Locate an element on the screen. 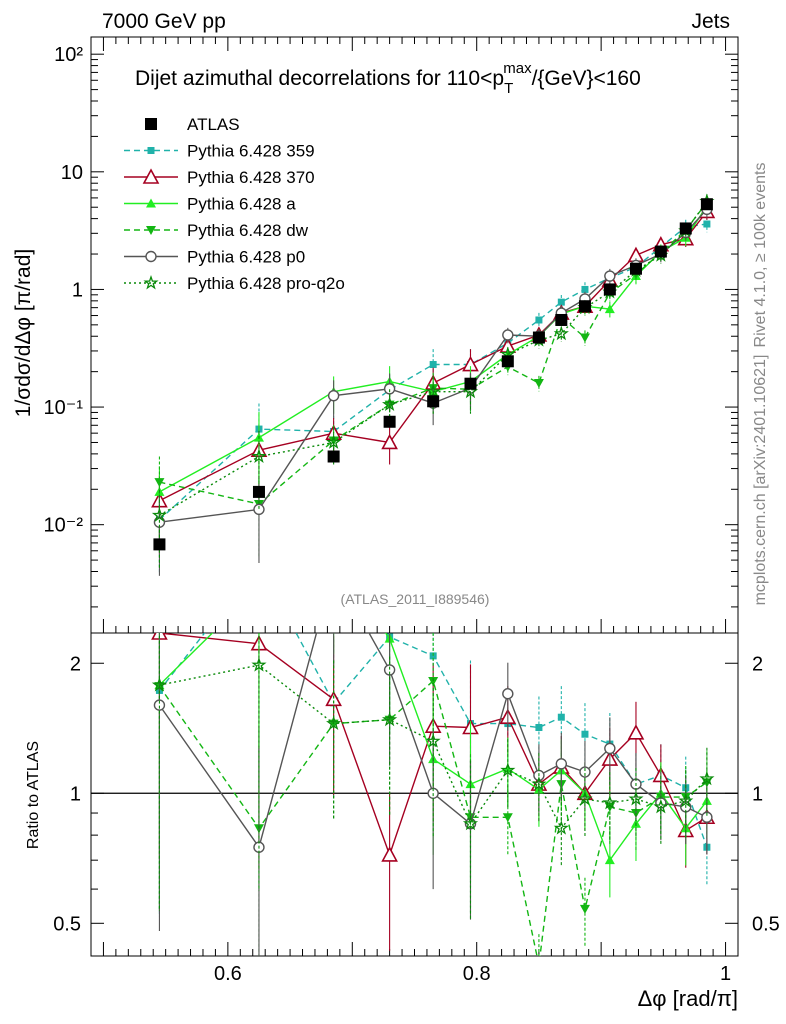 The width and height of the screenshot is (786, 1024). x-tick-label: 0.6 is located at coordinates (228, 974).